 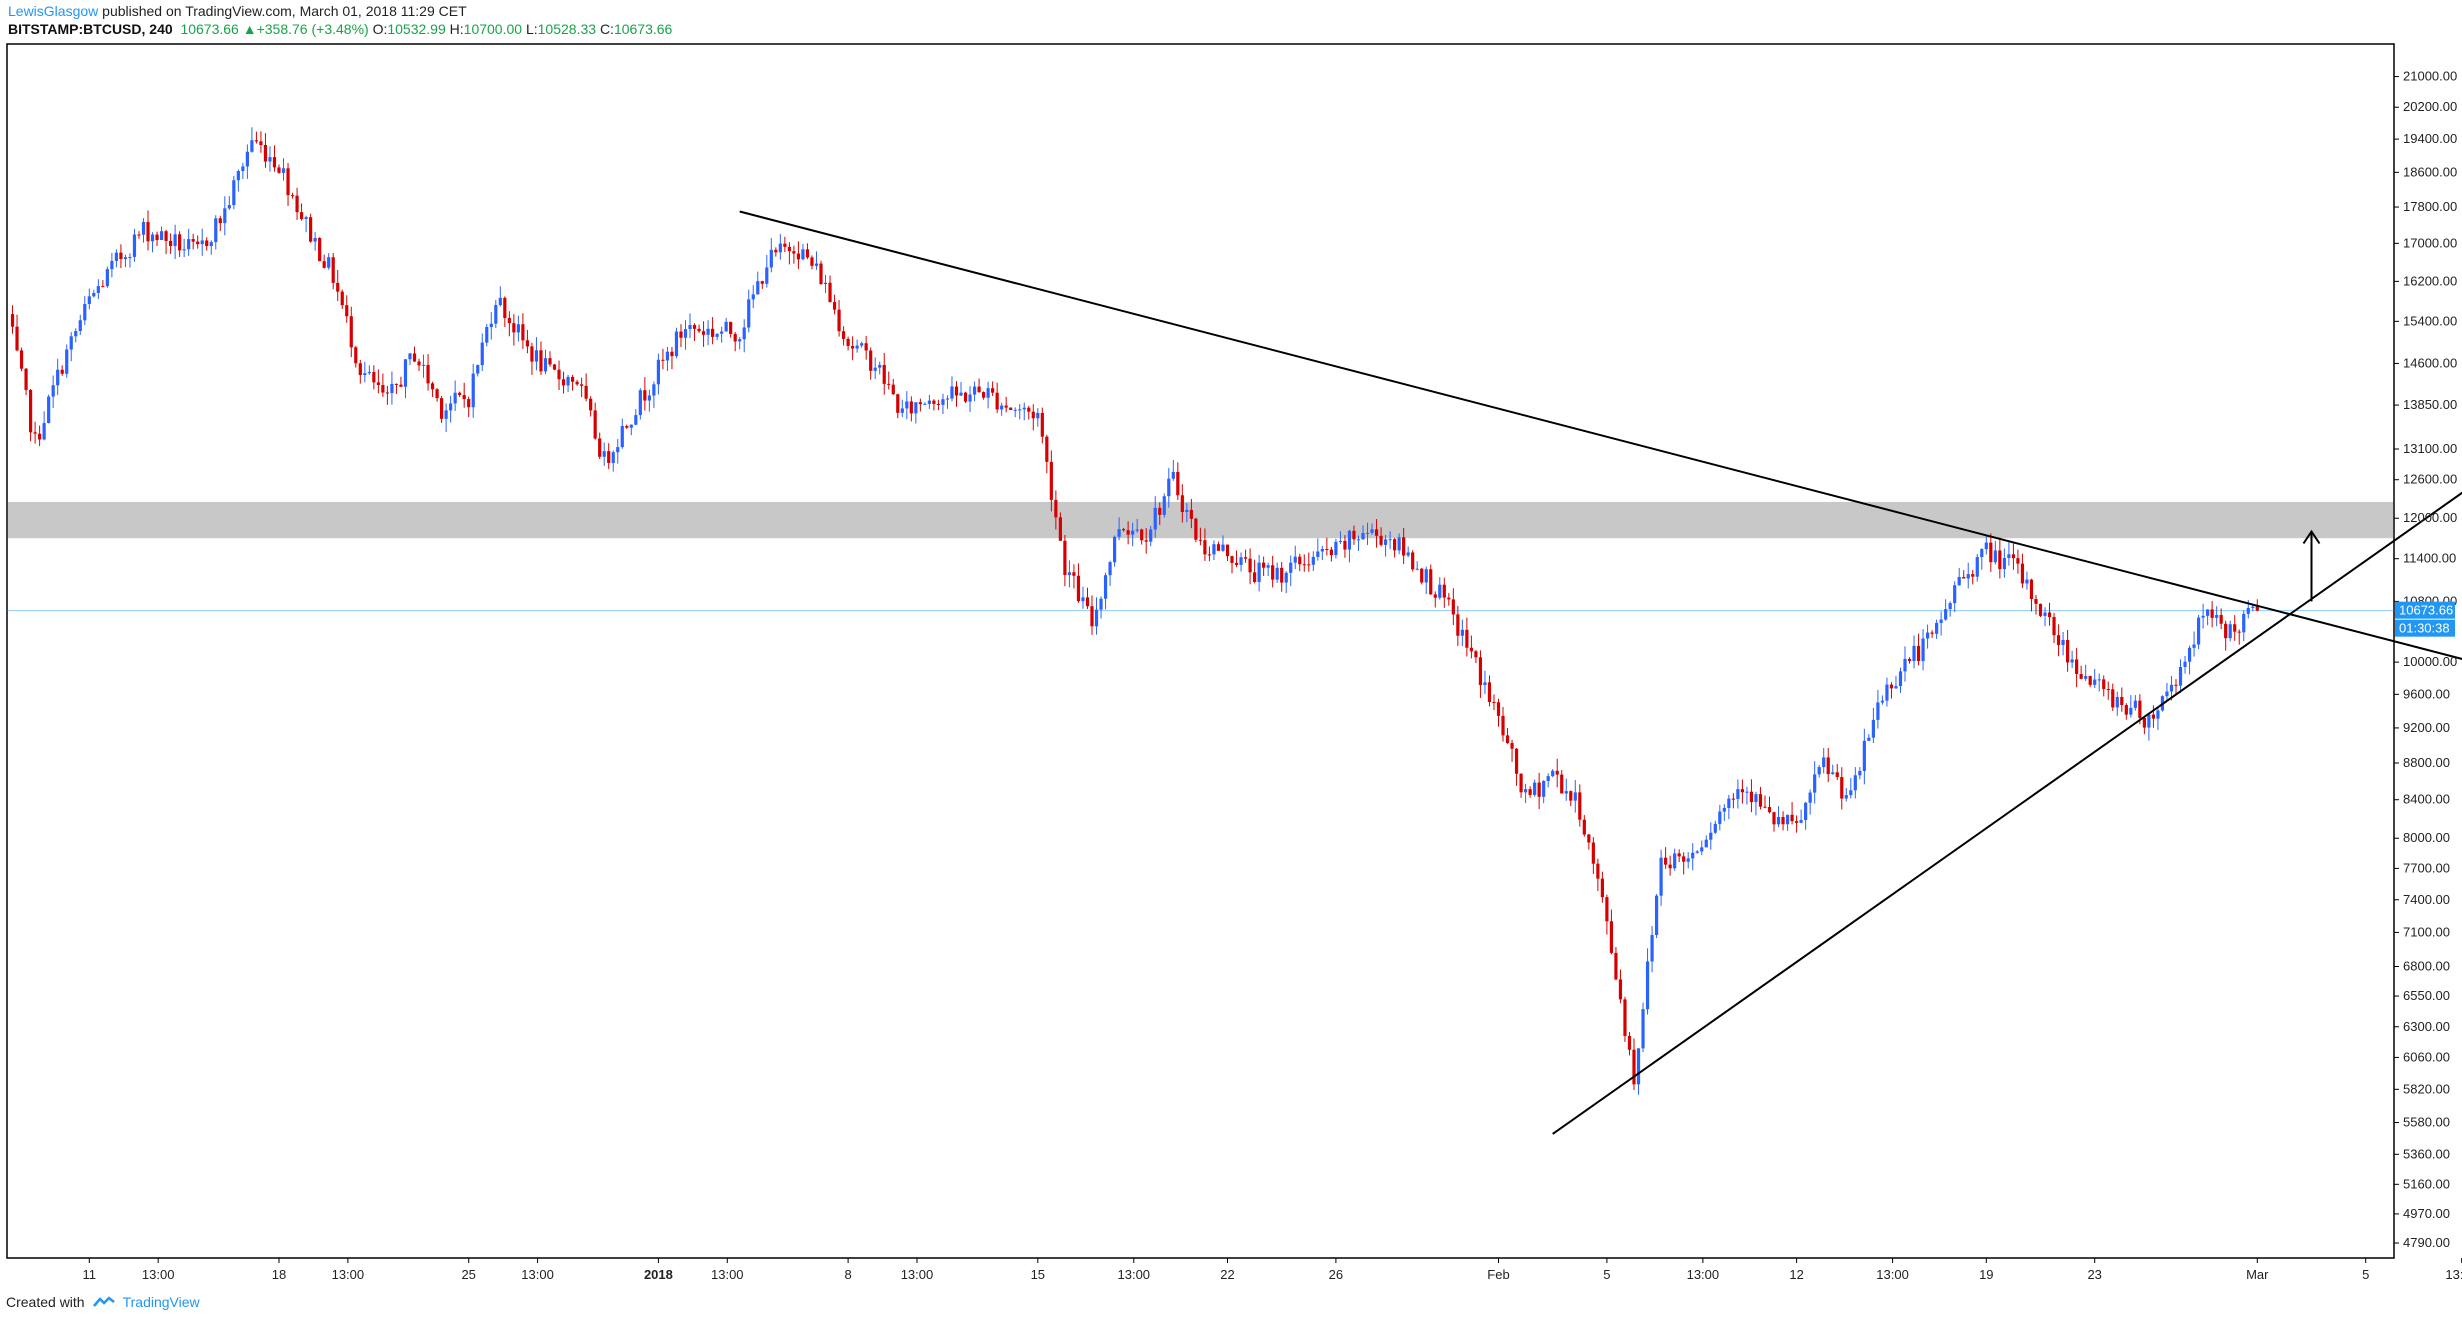 What do you see at coordinates (2257, 1274) in the screenshot?
I see `x-tick-label: Mar` at bounding box center [2257, 1274].